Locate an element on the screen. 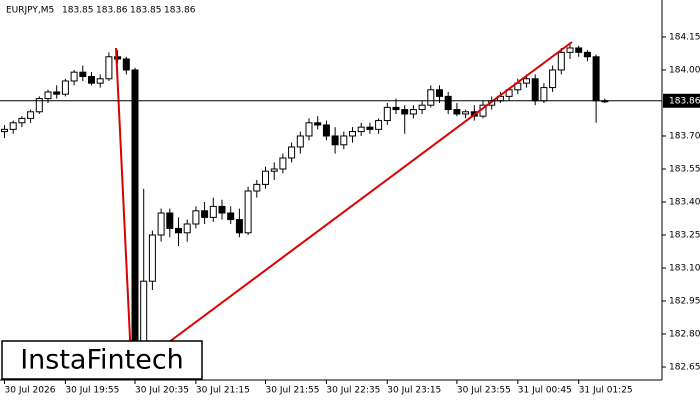 Image resolution: width=700 pixels, height=404 pixels. x-tick-label: 30 Jul 23:55 is located at coordinates (484, 391).